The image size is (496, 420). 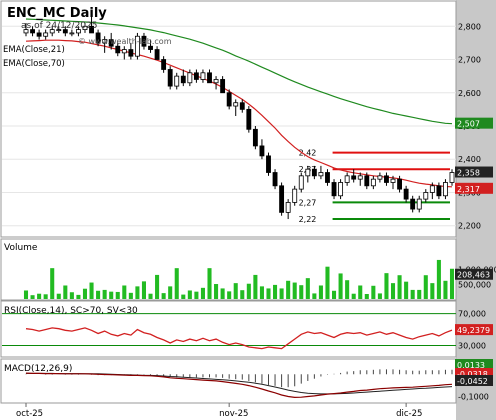 What do you see at coordinates (34, 64) in the screenshot?
I see `legend-ema70: EMA(Close,70)` at bounding box center [34, 64].